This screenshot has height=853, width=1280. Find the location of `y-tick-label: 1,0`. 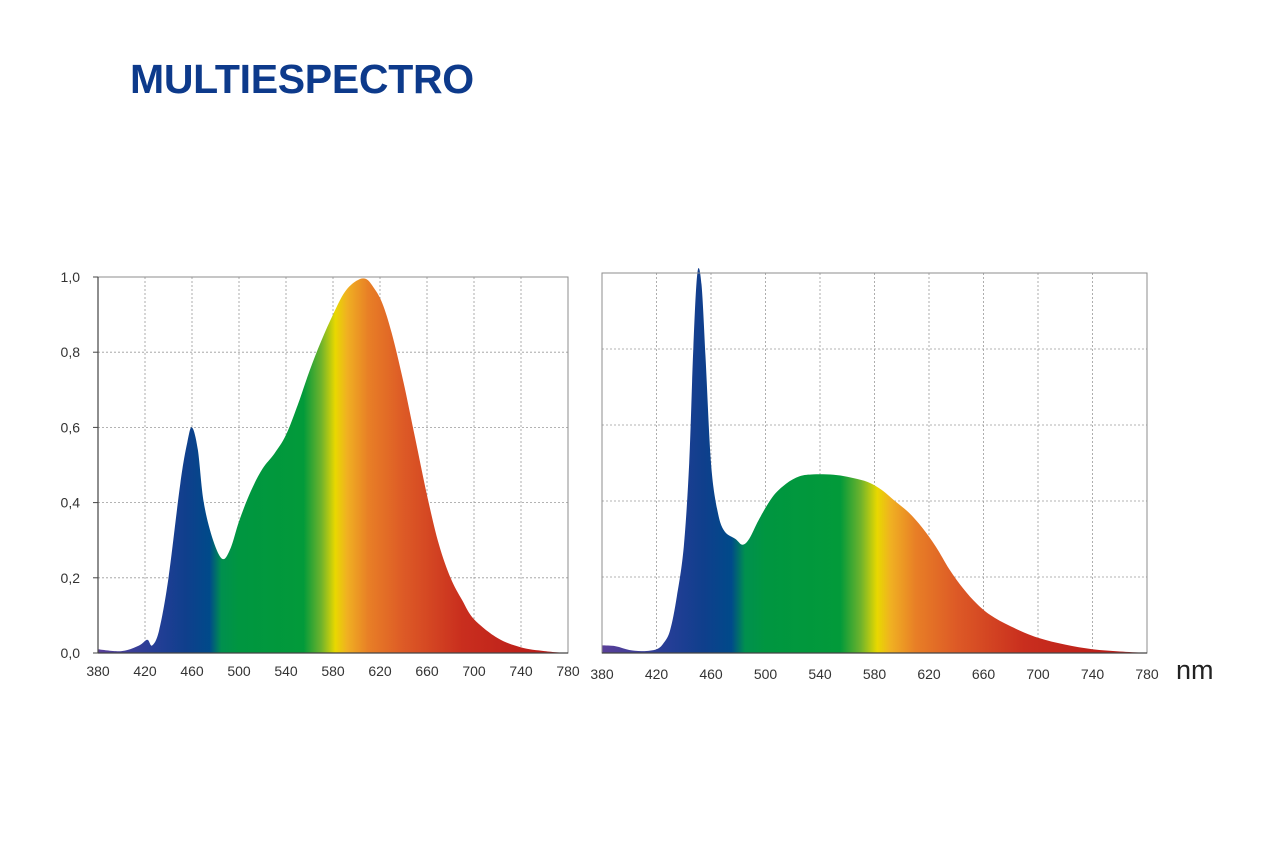

y-tick-label: 1,0 is located at coordinates (71, 277).